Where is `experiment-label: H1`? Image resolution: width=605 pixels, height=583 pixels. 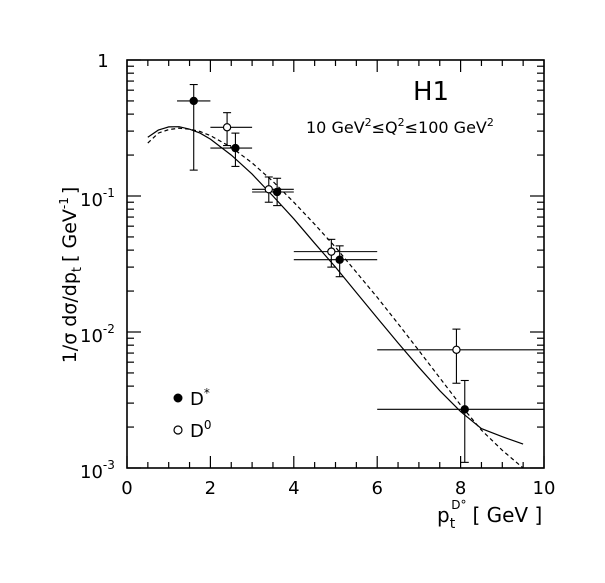
experiment-label: H1 is located at coordinates (431, 92).